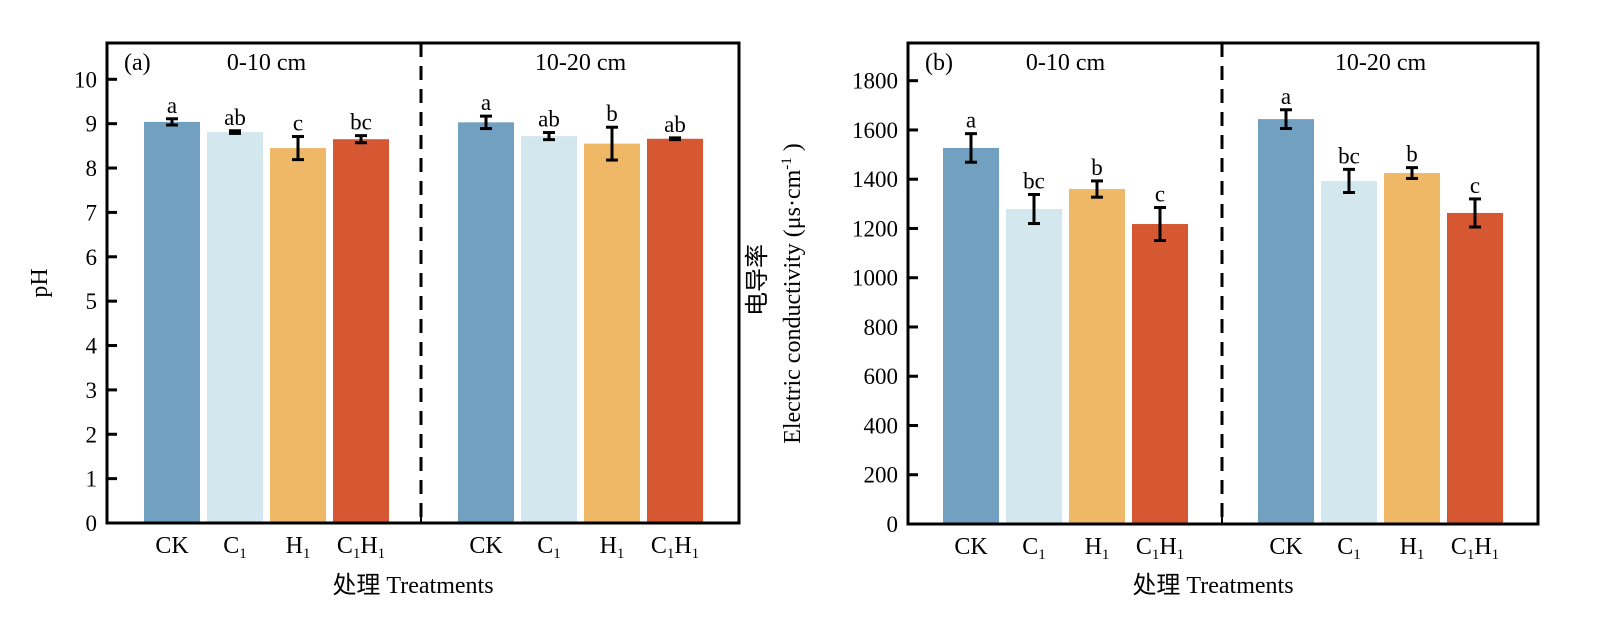 The width and height of the screenshot is (1601, 633). Describe the element at coordinates (881, 376) in the screenshot. I see `y-tick-label: 600` at that location.